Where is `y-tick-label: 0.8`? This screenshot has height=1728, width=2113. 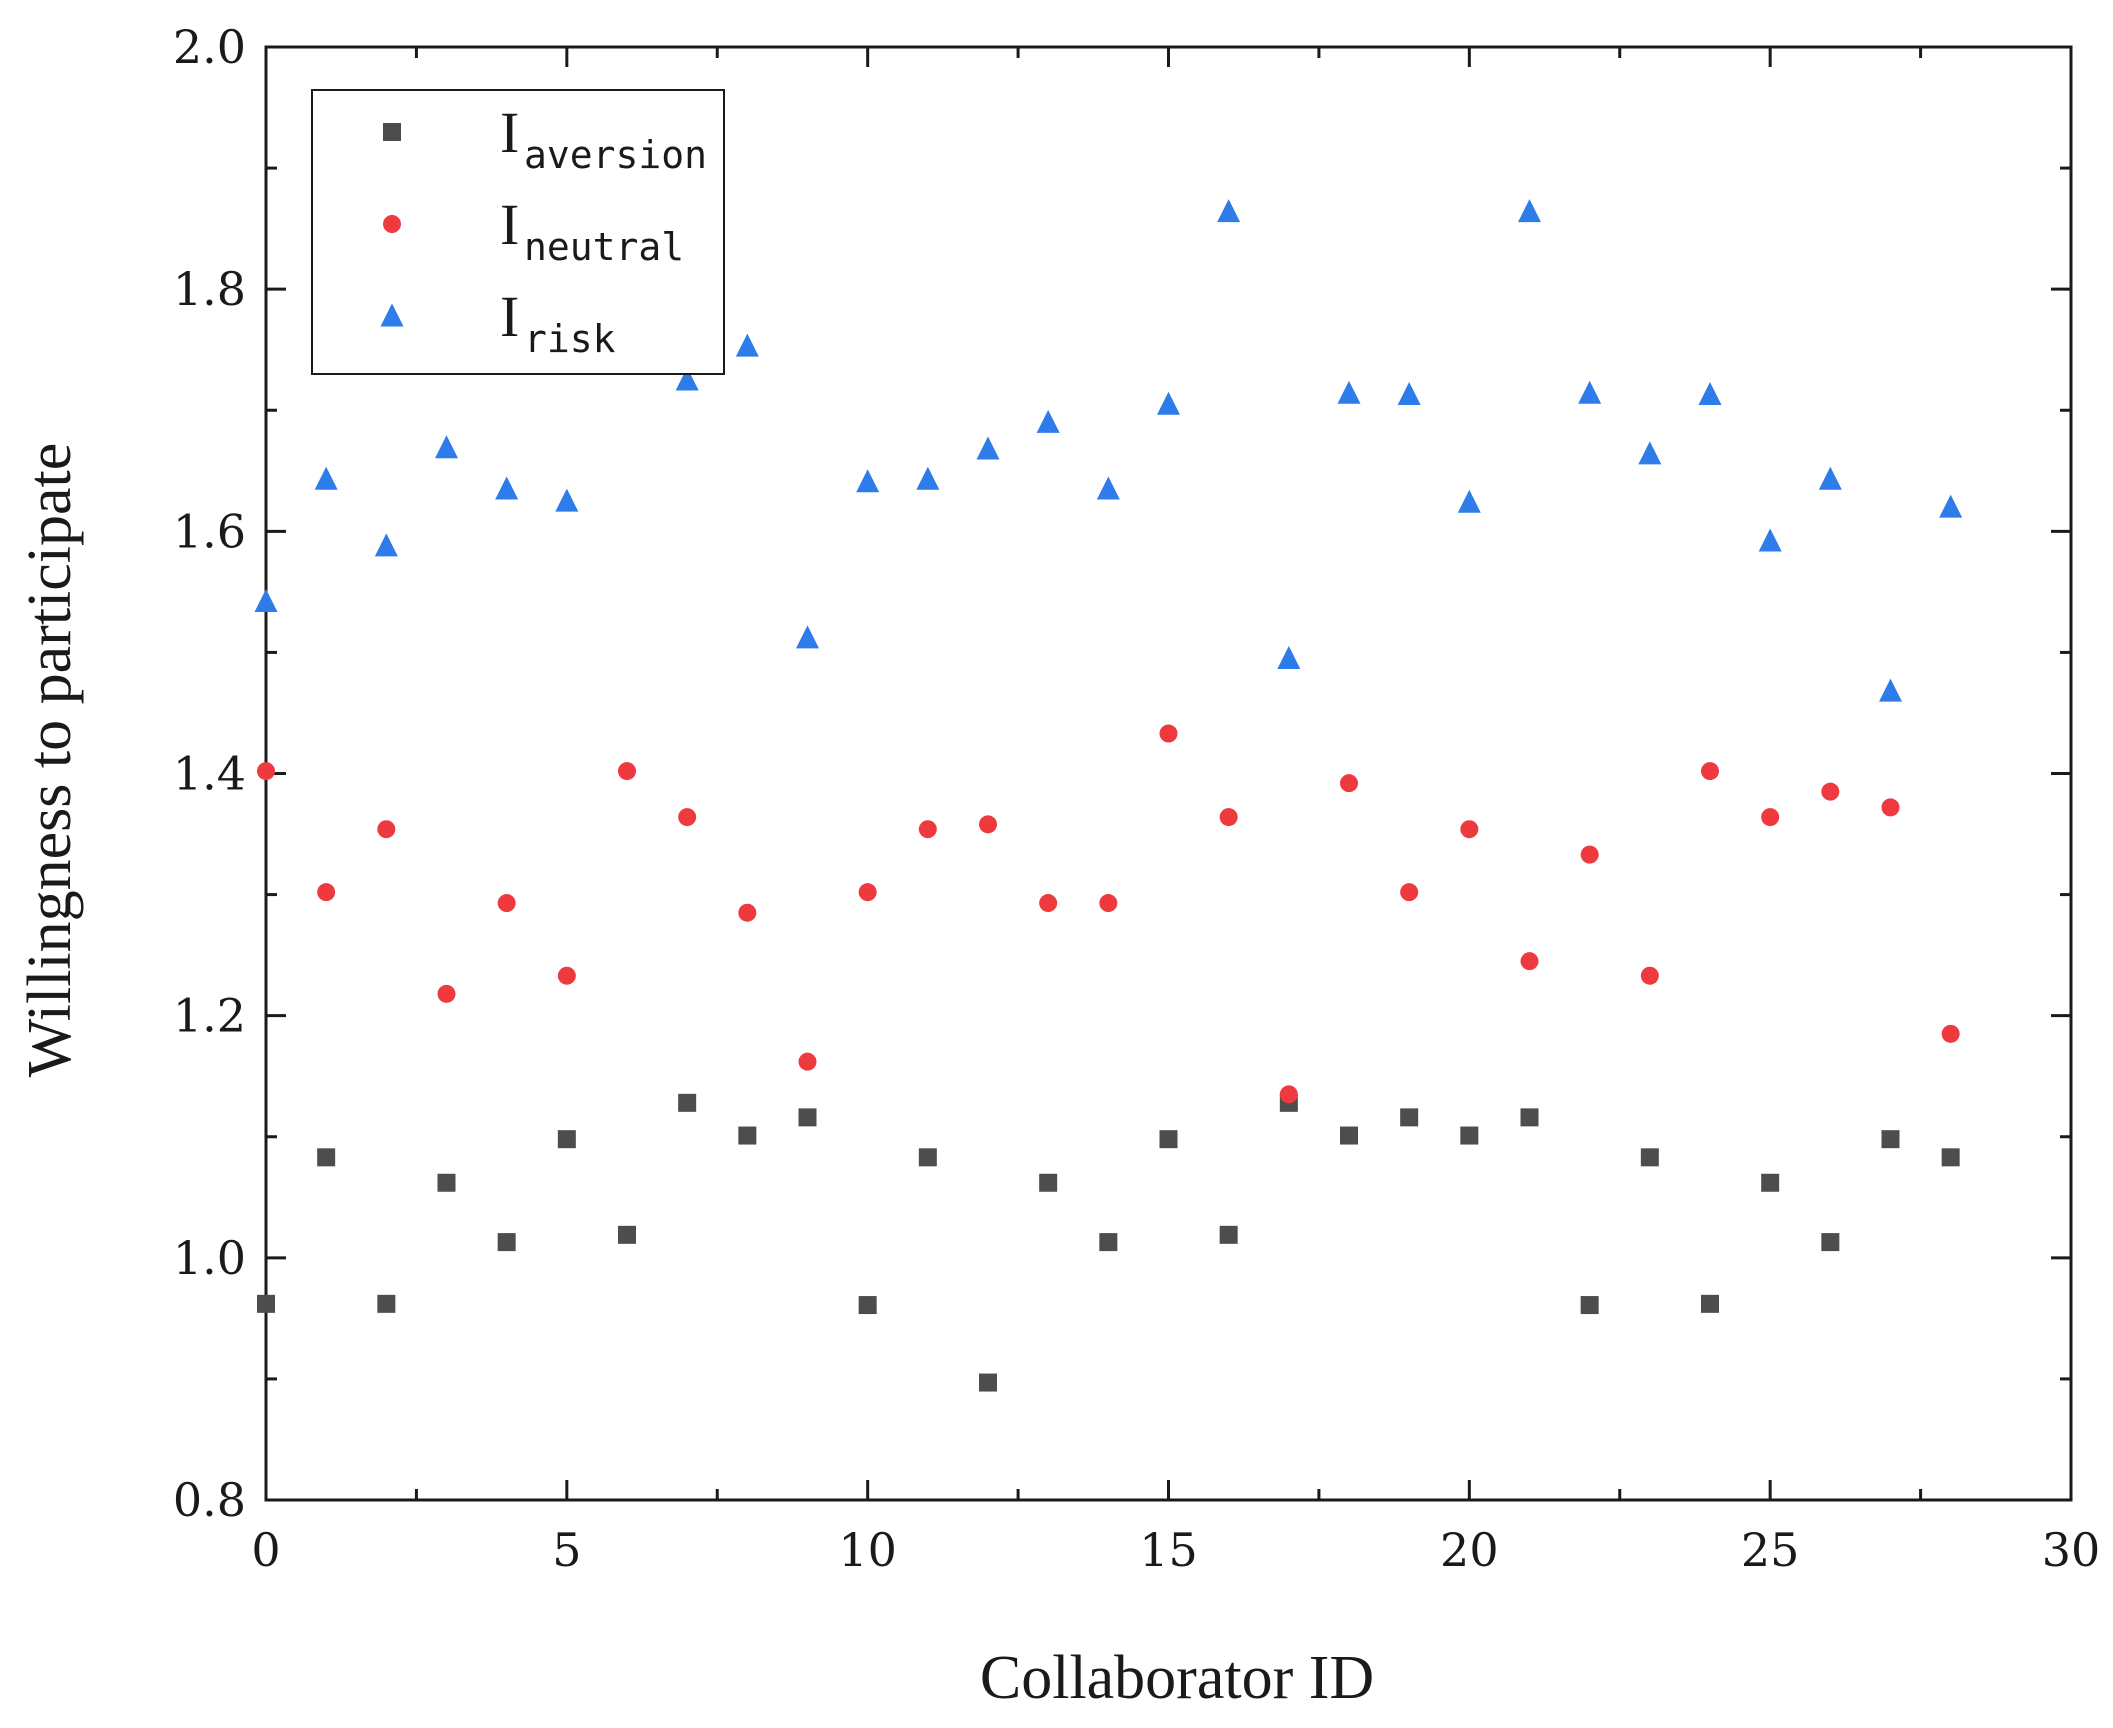 y-tick-label: 0.8 is located at coordinates (209, 1500).